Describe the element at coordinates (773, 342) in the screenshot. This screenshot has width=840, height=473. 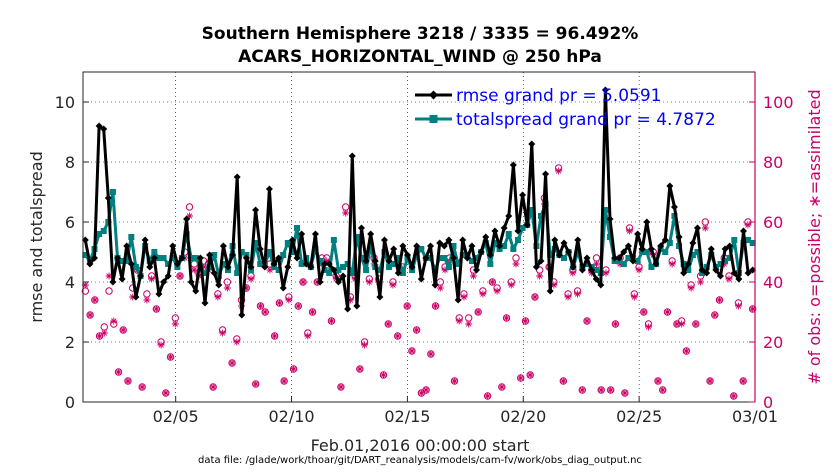
I see `y-tick-label-right: 20` at that location.